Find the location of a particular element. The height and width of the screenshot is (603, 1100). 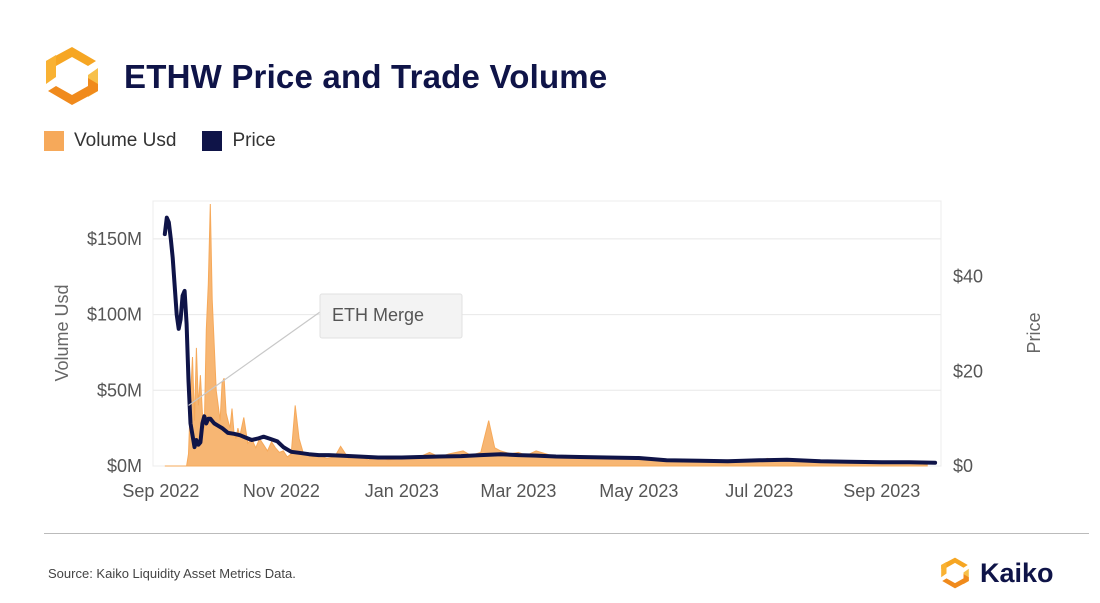

right-axis-title: Price is located at coordinates (1034, 332).